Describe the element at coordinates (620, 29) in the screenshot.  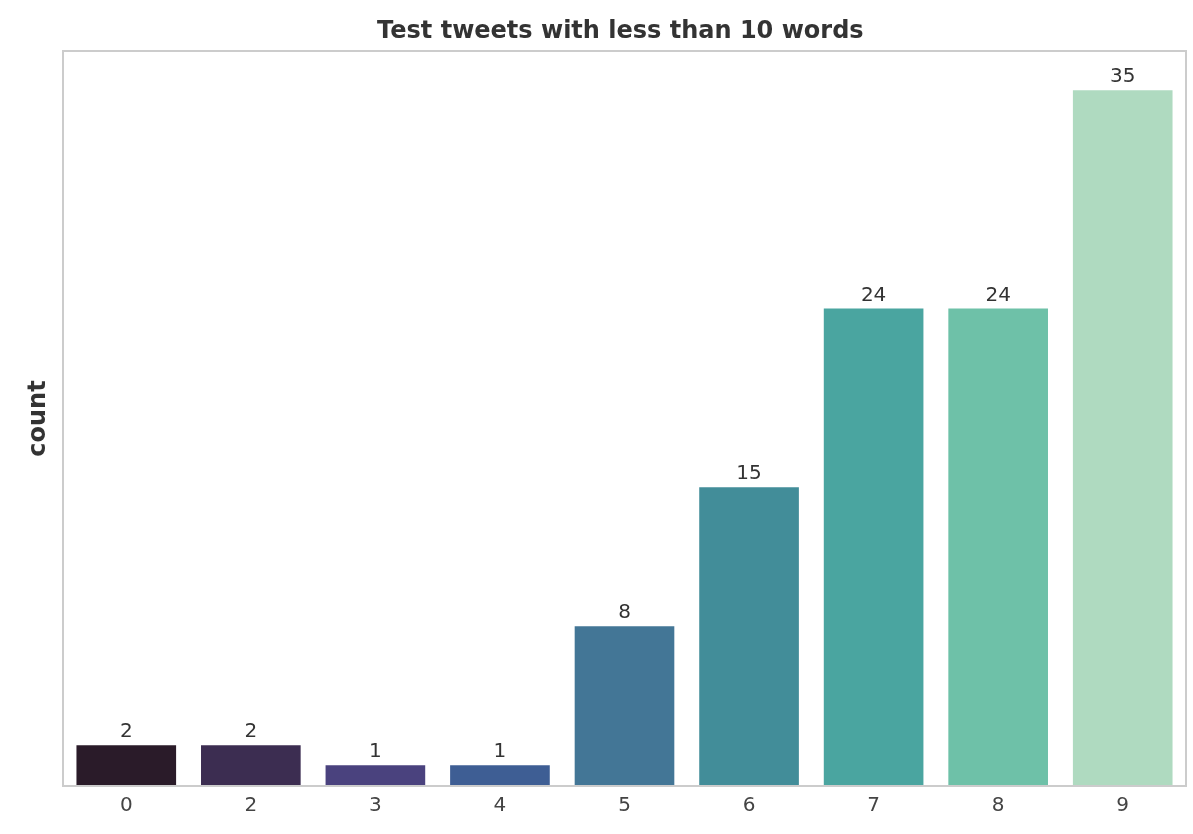
I see `chart-title: Test tweets with less than 10 words` at that location.